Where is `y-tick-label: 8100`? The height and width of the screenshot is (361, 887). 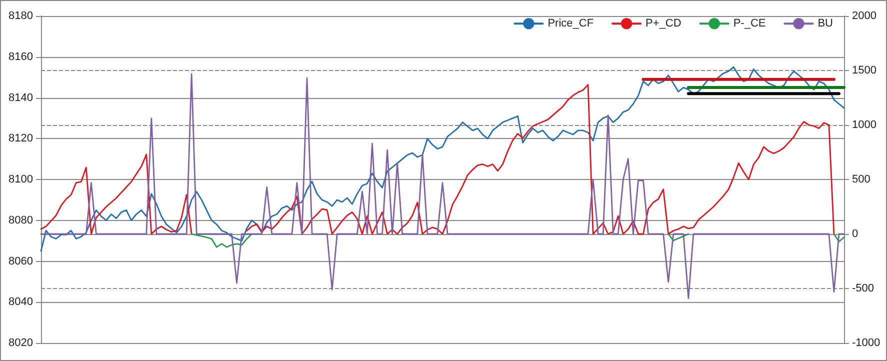
y-tick-label: 8100 is located at coordinates (20, 180).